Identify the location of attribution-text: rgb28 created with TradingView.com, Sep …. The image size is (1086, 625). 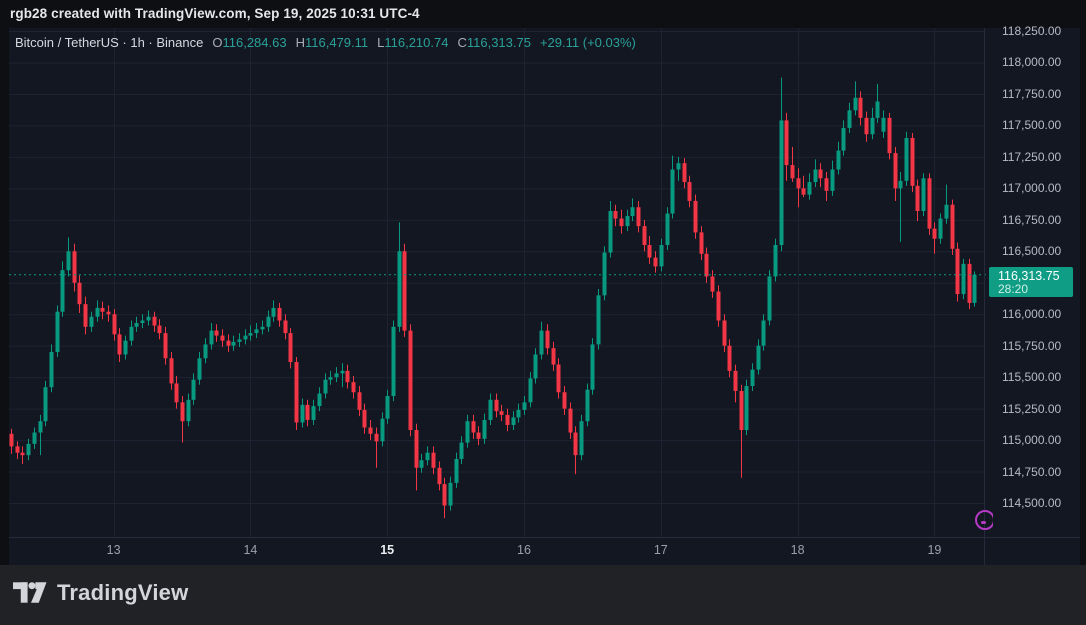
(215, 13).